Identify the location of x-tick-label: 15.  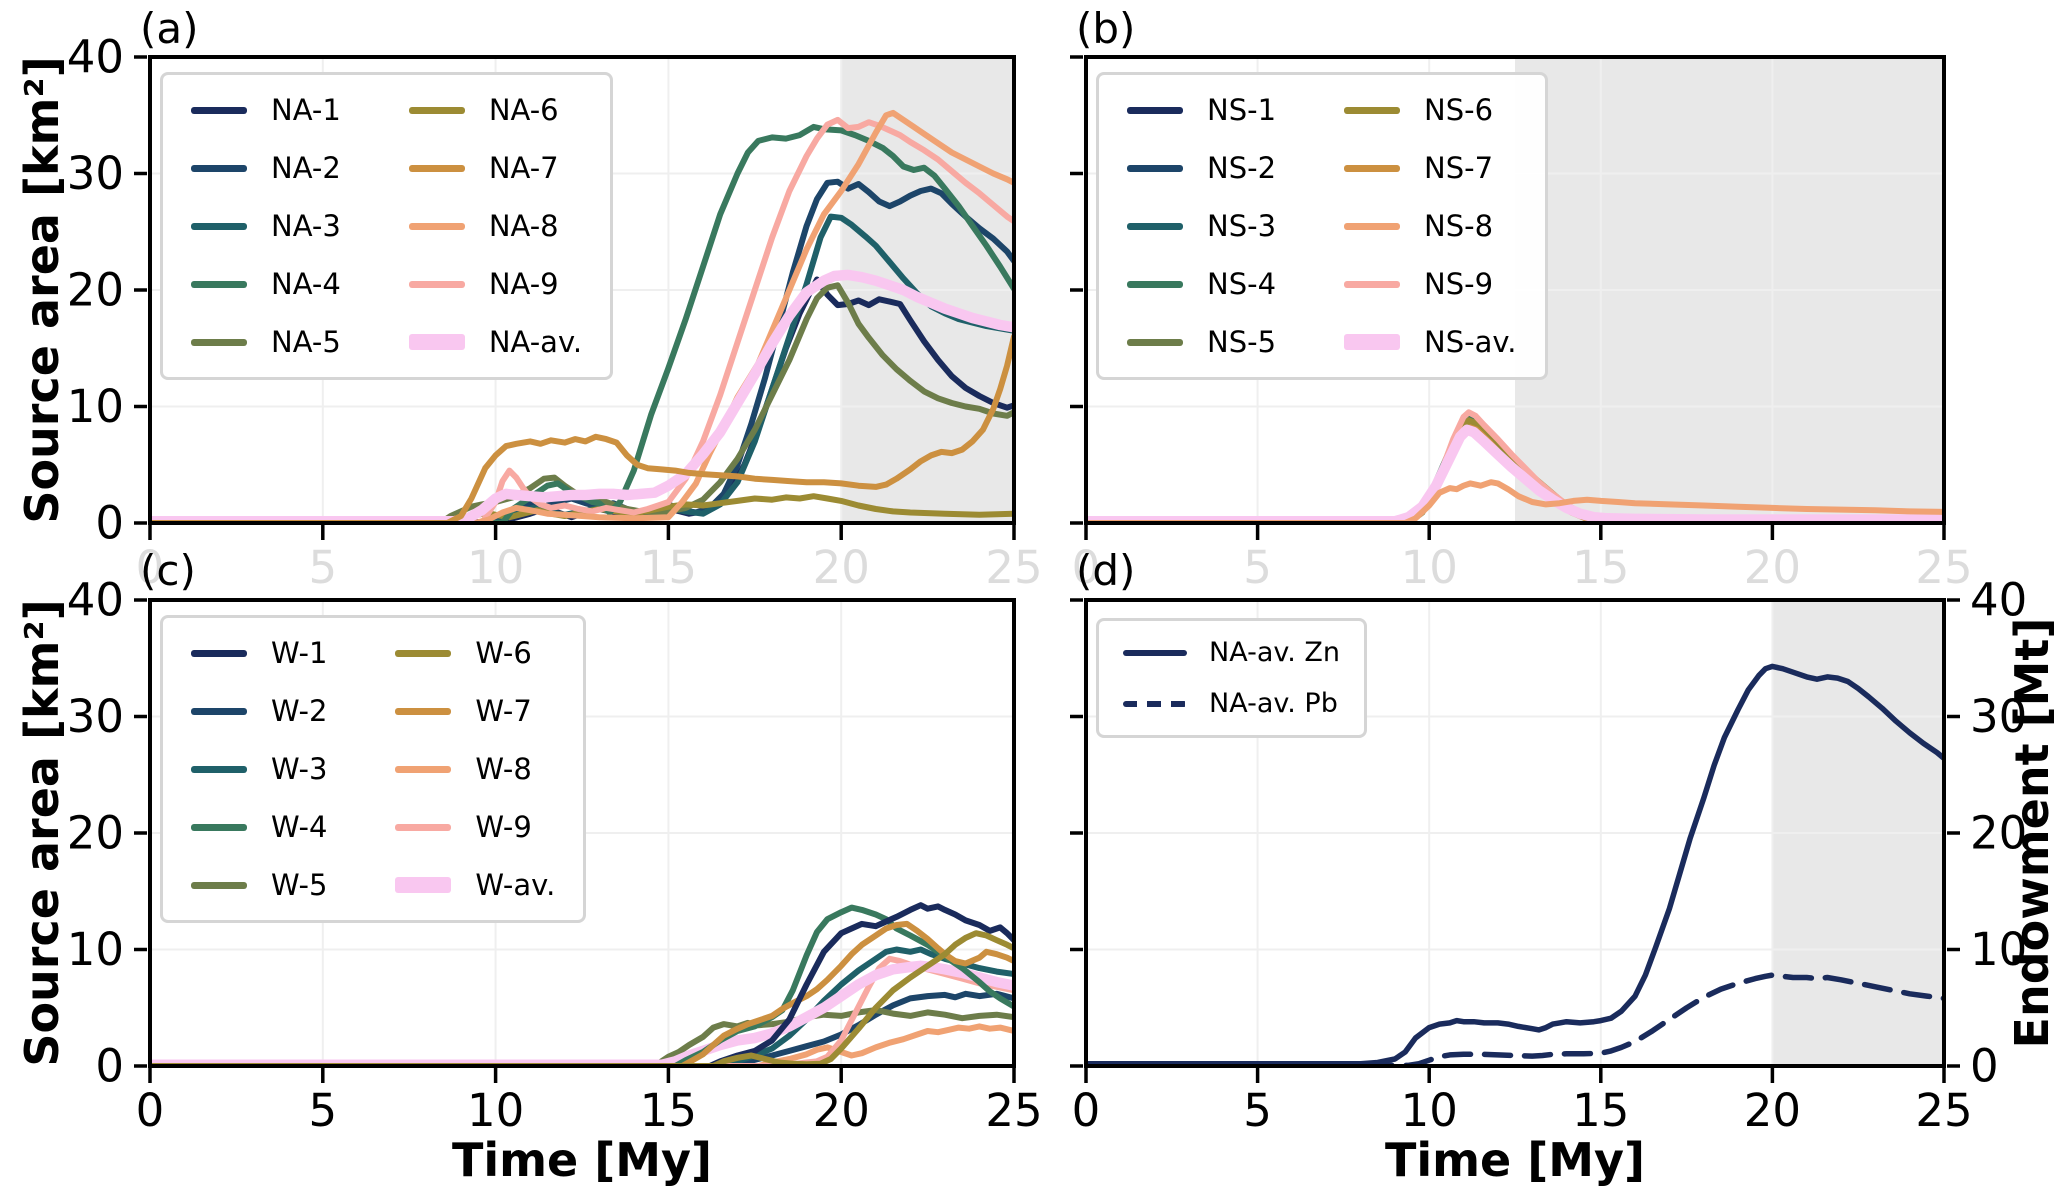
(1600, 567).